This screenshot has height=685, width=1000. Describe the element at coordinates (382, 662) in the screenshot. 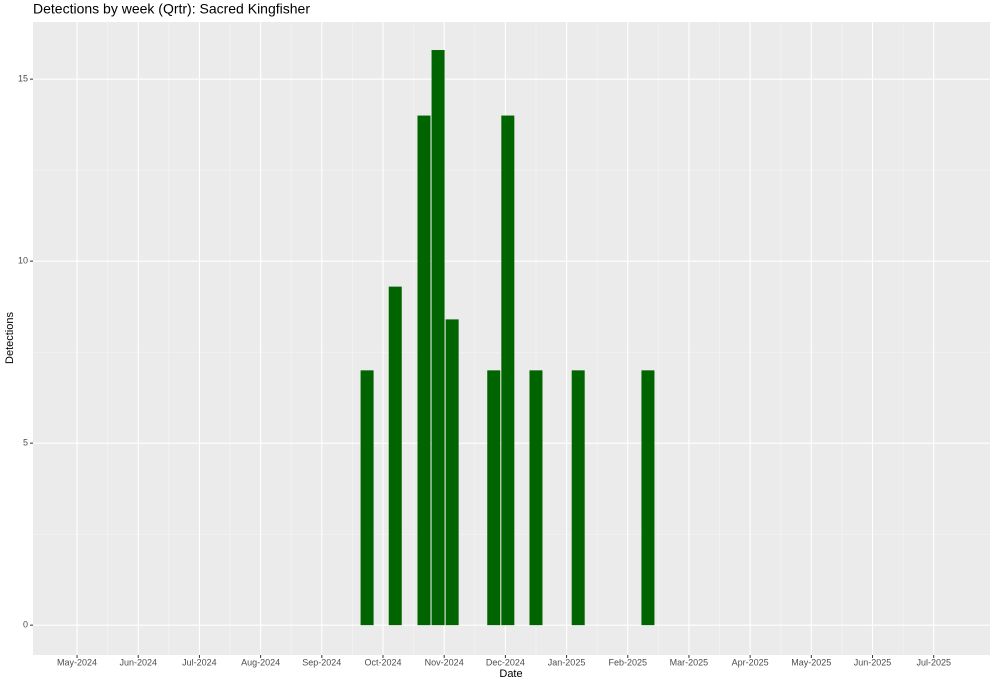

I see `x-tick-label: Oct-2024` at that location.